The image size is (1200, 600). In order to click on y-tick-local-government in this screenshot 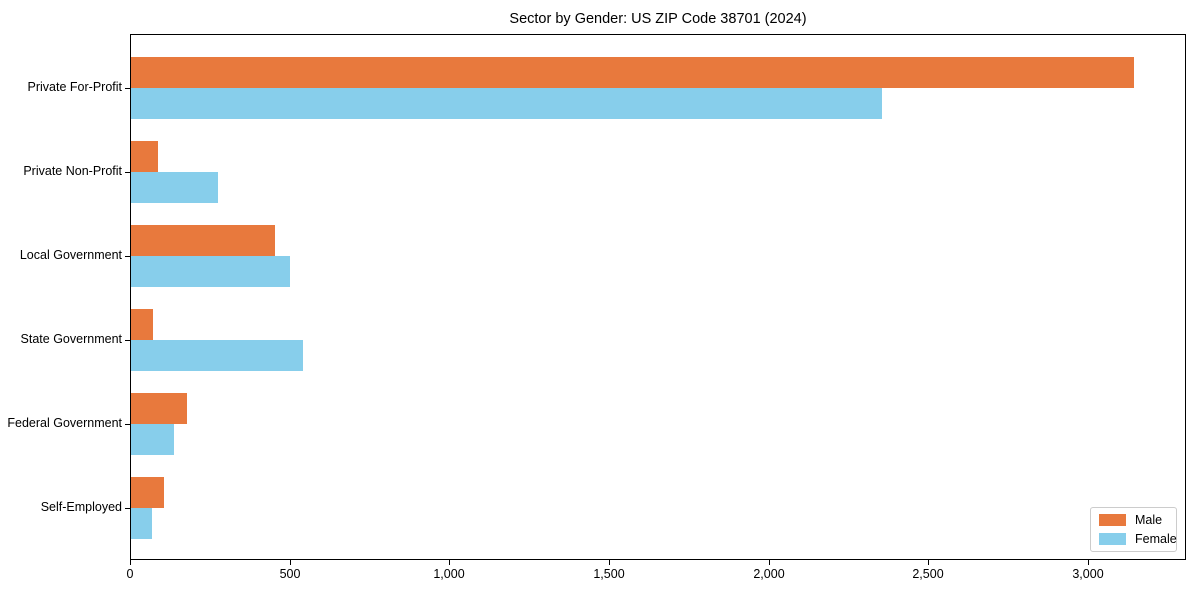, I will do `click(127, 256)`.